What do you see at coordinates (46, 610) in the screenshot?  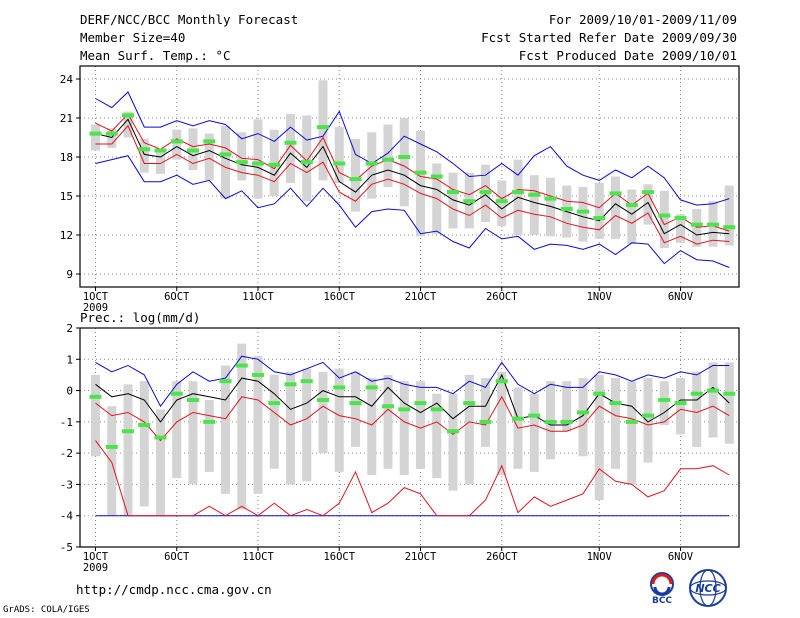 I see `grads-credit: GrADS: COLA/IGES` at bounding box center [46, 610].